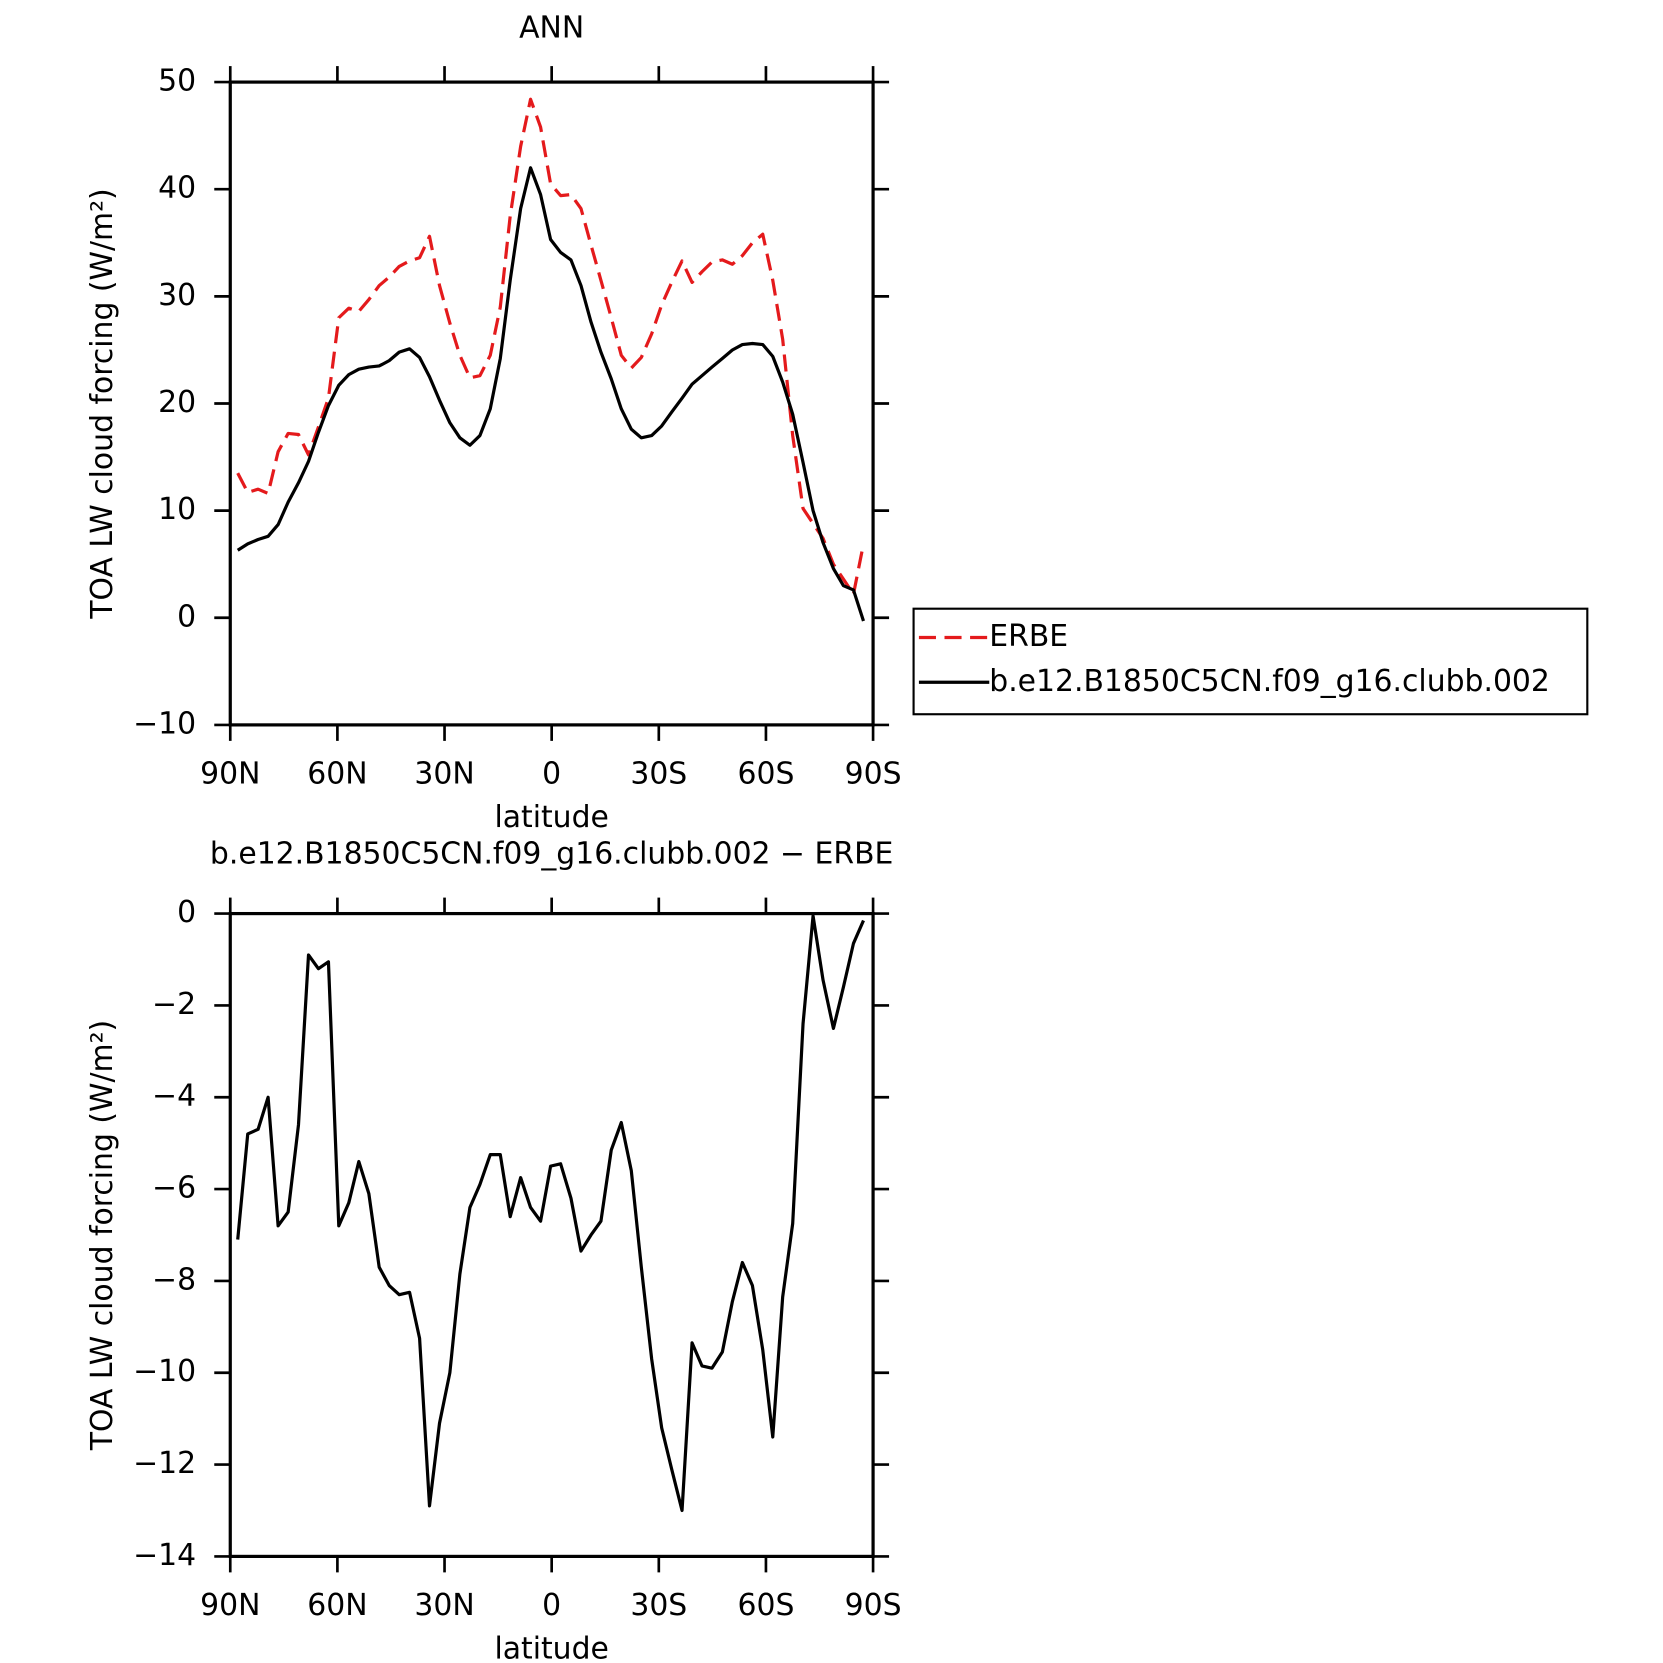  Describe the element at coordinates (177, 509) in the screenshot. I see `y-tick-label: 10` at that location.